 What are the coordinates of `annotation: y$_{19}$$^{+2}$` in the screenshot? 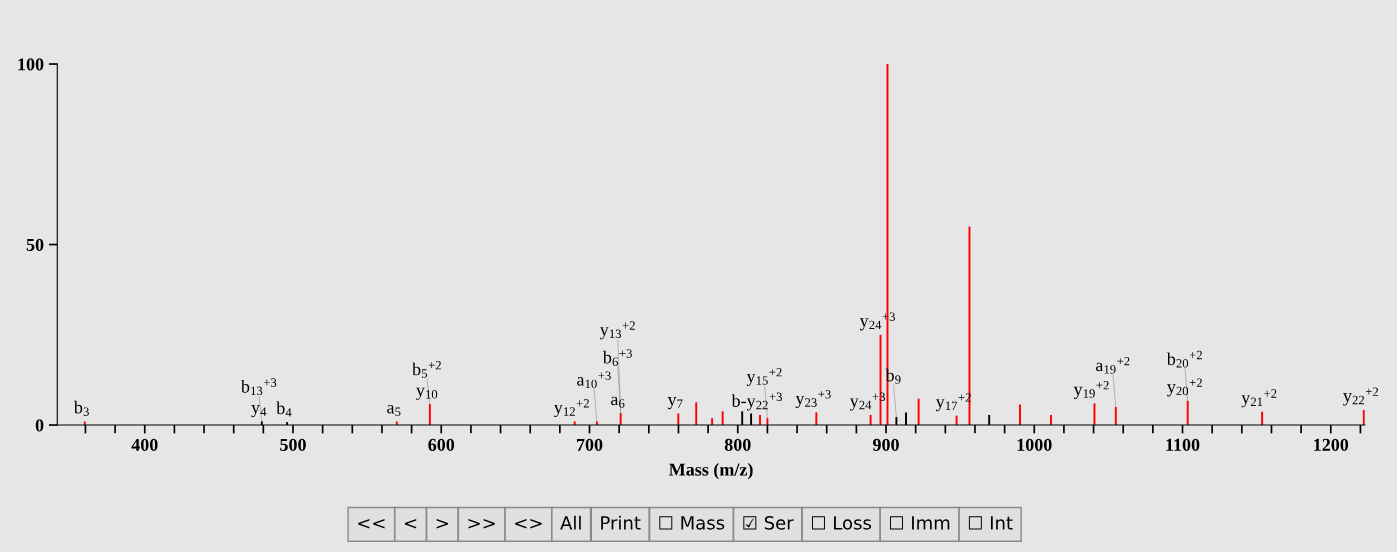 It's located at (1091, 390).